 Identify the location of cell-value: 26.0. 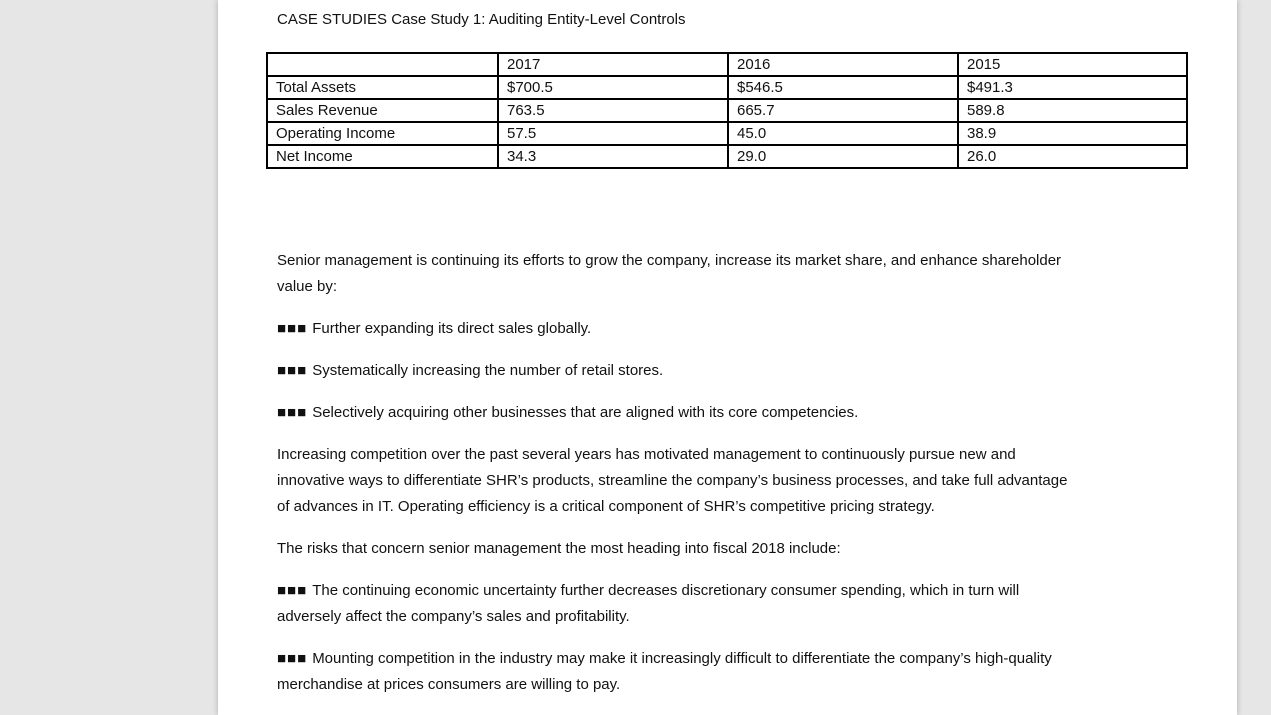
(1072, 156).